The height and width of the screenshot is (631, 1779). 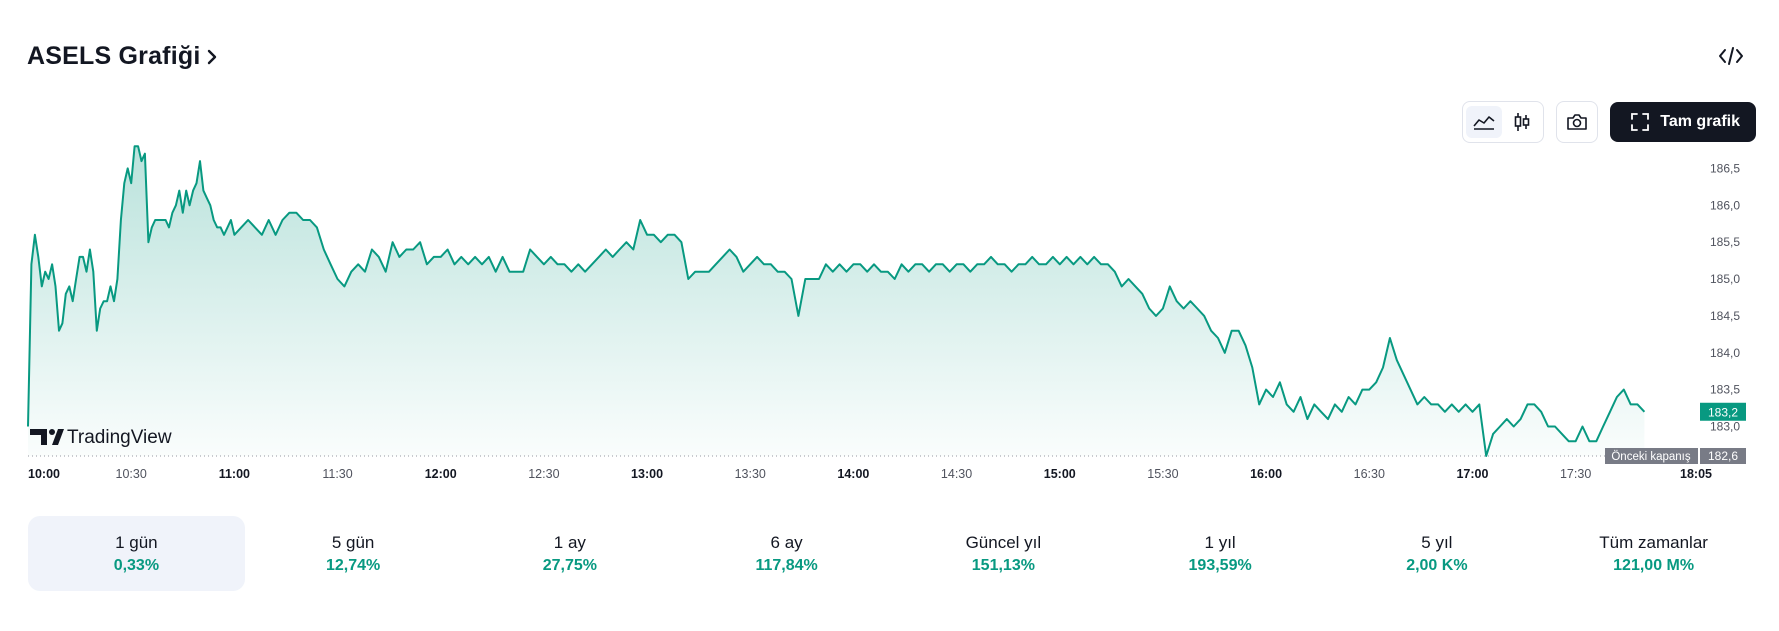 I want to click on x-tick-label: 15:00, so click(x=1060, y=474).